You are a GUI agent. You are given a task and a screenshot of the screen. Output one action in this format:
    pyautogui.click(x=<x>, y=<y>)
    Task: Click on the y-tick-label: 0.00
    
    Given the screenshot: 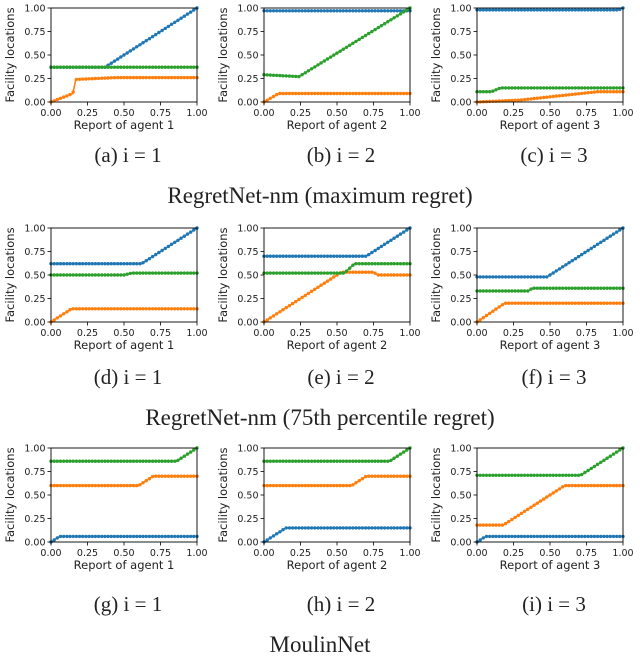 What is the action you would take?
    pyautogui.click(x=247, y=542)
    